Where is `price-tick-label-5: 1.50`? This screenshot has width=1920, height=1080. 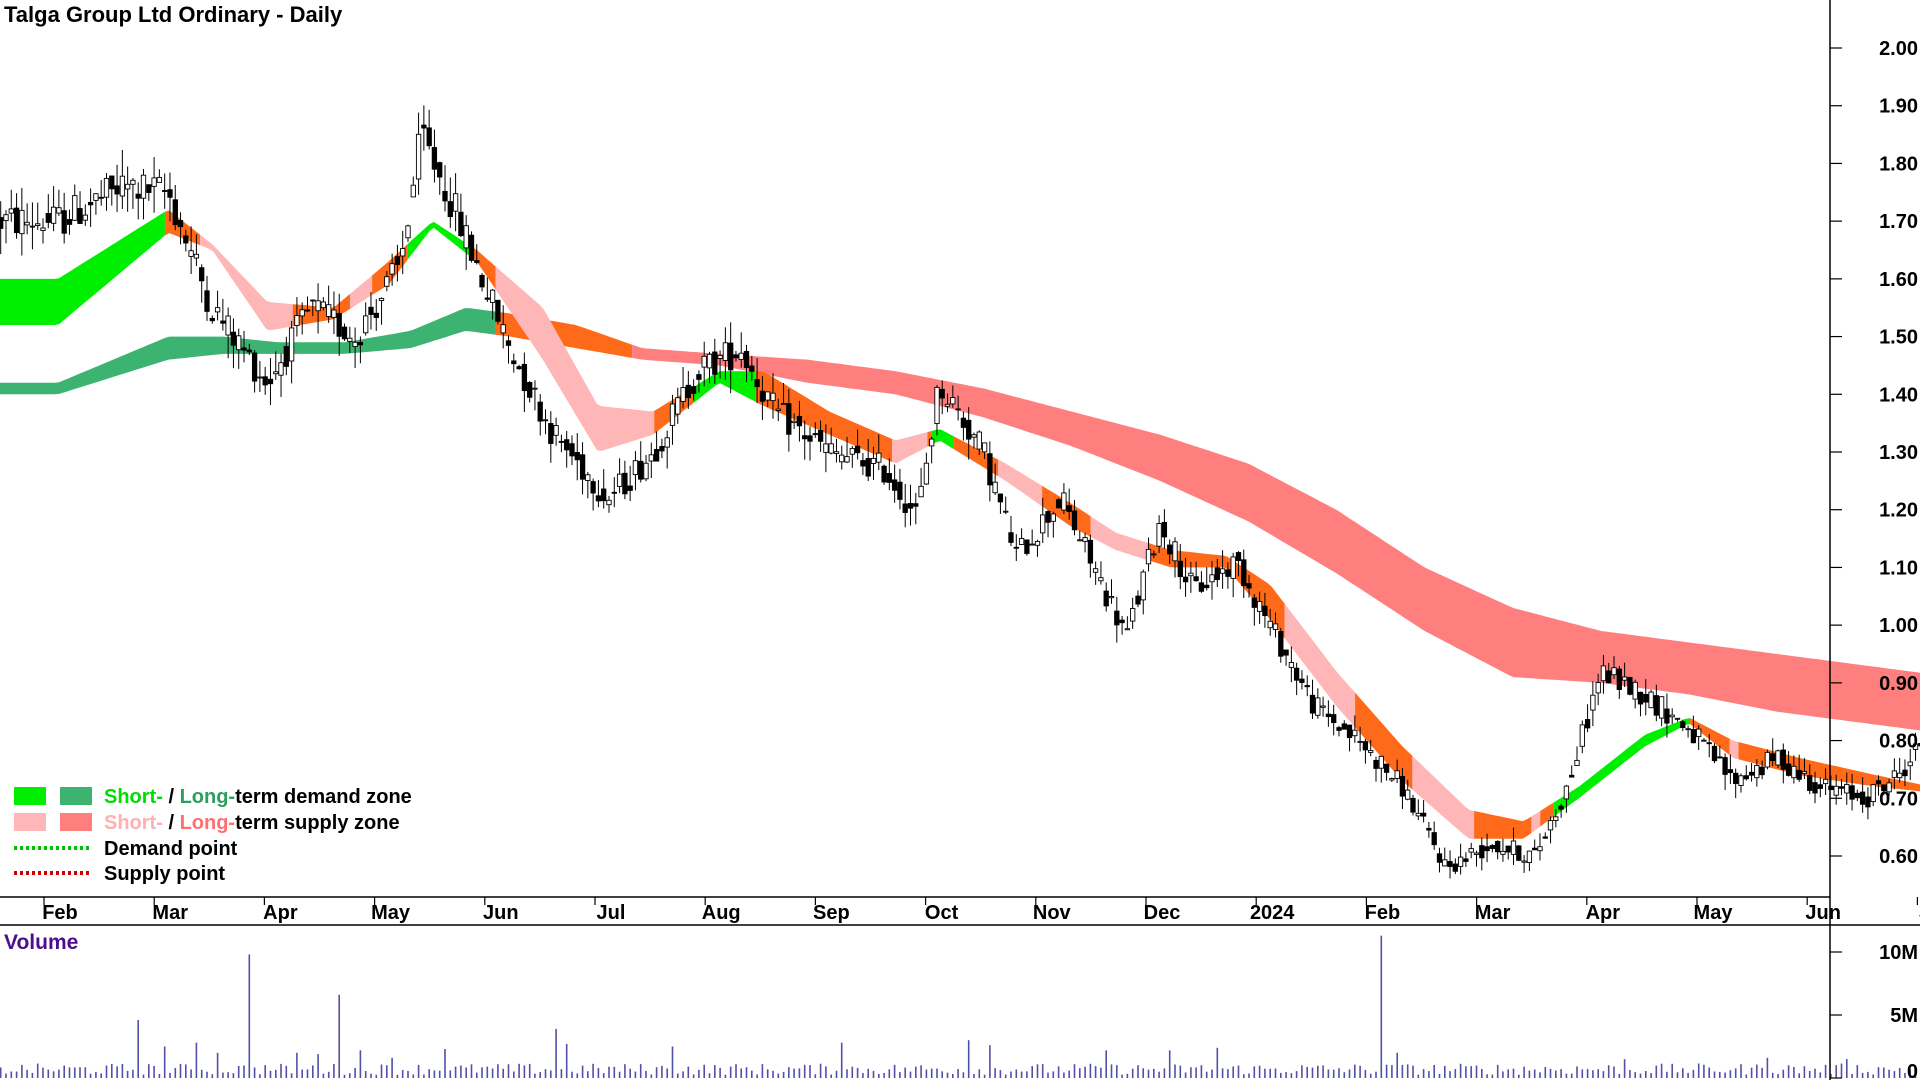 price-tick-label-5: 1.50 is located at coordinates (1898, 338).